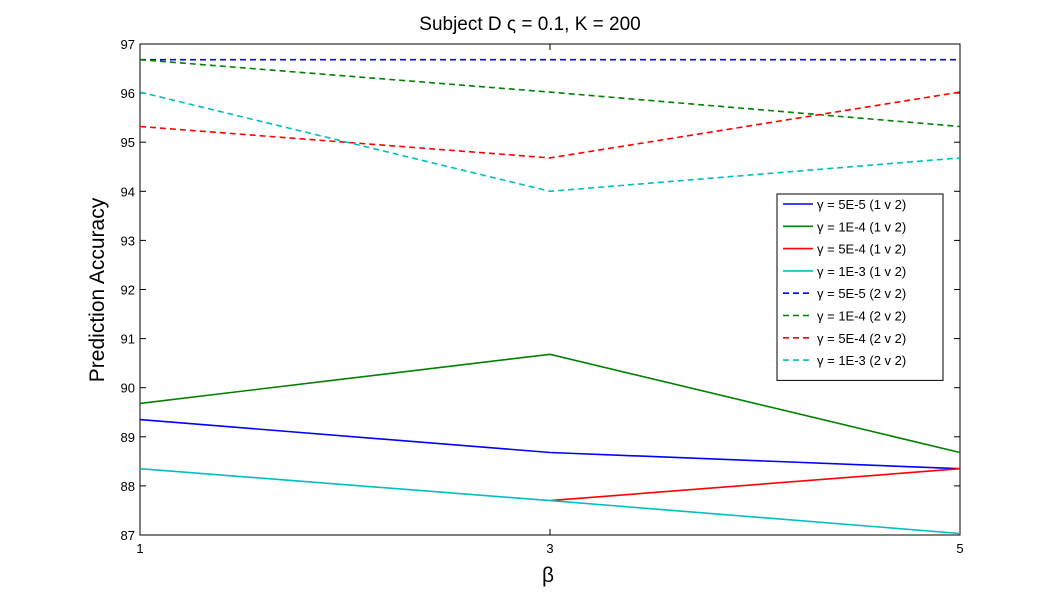  Describe the element at coordinates (861, 271) in the screenshot. I see `legend-label: γ = 1E-3 (1 v 2)` at that location.